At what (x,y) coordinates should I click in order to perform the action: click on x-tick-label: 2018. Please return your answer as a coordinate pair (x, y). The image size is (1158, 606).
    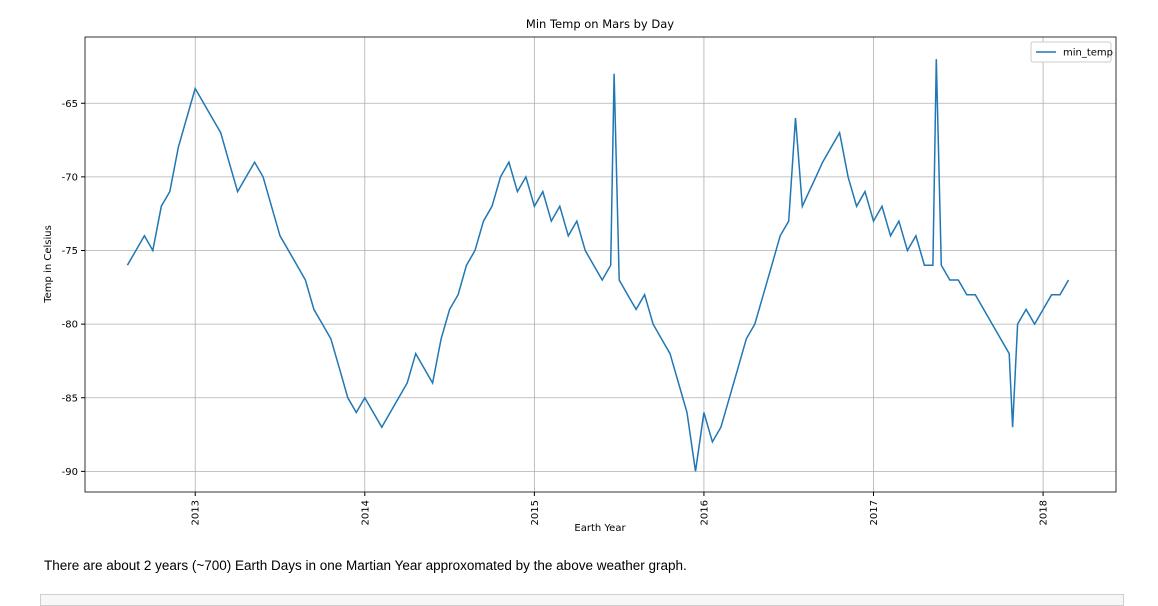
    Looking at the image, I should click on (1044, 512).